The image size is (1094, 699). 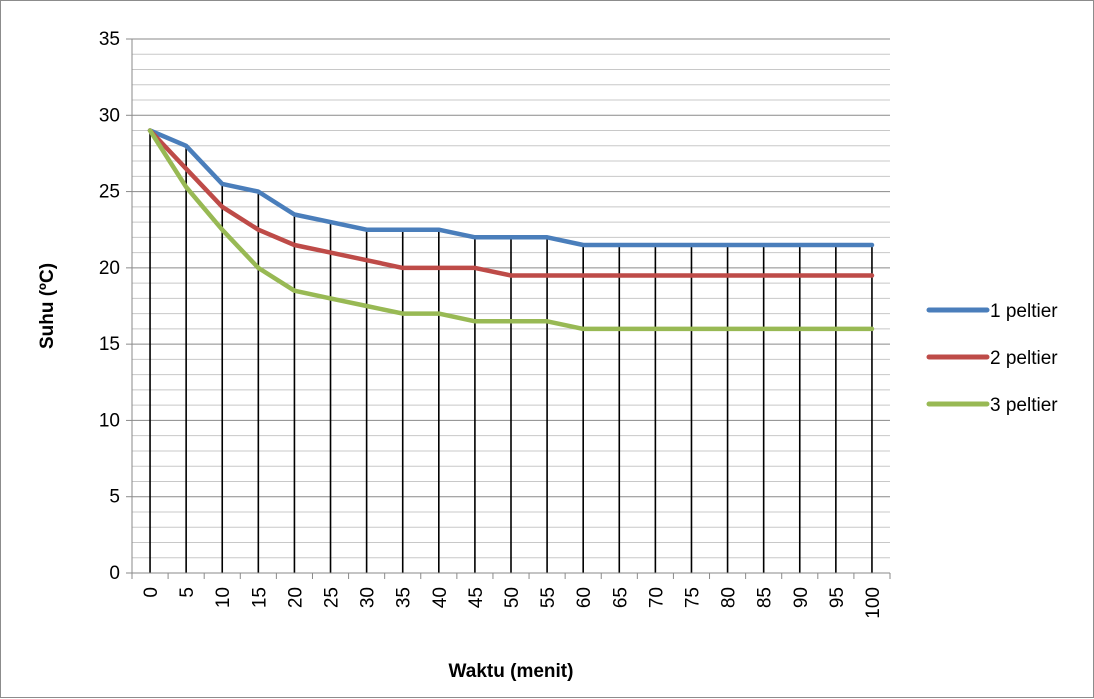 I want to click on x-tick-label: 20, so click(x=295, y=597).